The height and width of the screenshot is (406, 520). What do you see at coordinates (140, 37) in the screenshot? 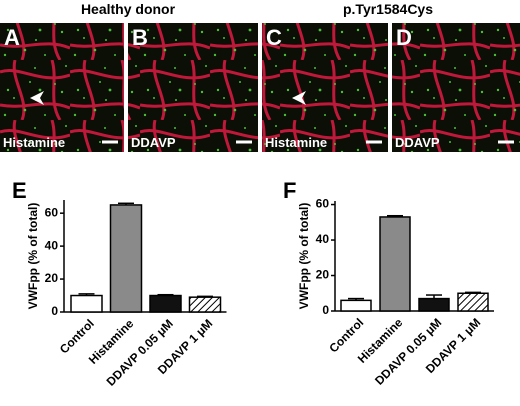
I see `panel-letter: B` at bounding box center [140, 37].